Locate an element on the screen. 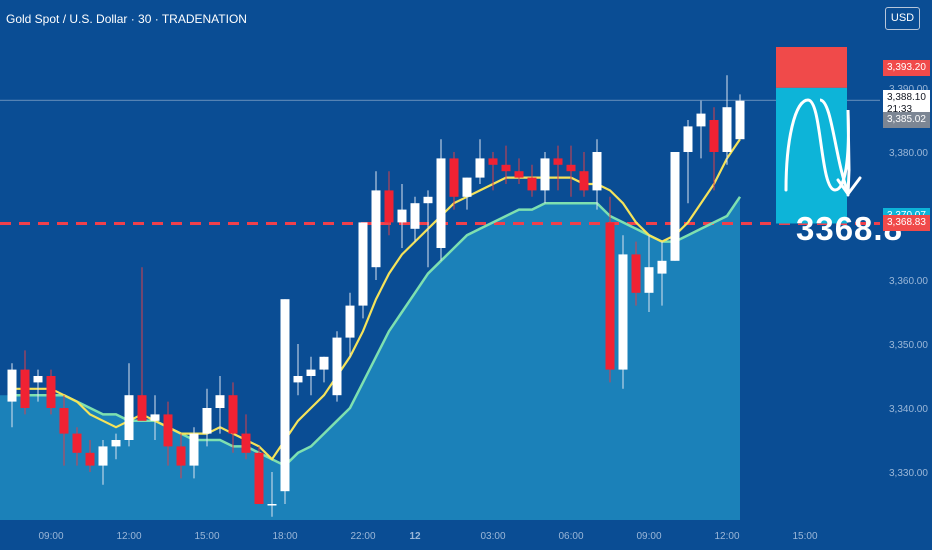  trade-zone is located at coordinates (819, 135).